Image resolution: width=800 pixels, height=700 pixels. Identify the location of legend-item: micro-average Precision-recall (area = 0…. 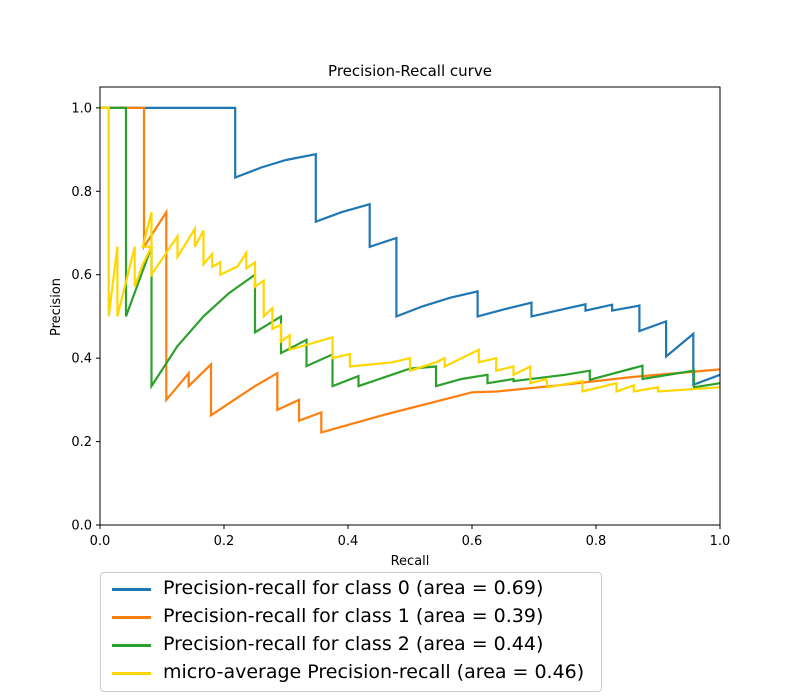
(351, 673).